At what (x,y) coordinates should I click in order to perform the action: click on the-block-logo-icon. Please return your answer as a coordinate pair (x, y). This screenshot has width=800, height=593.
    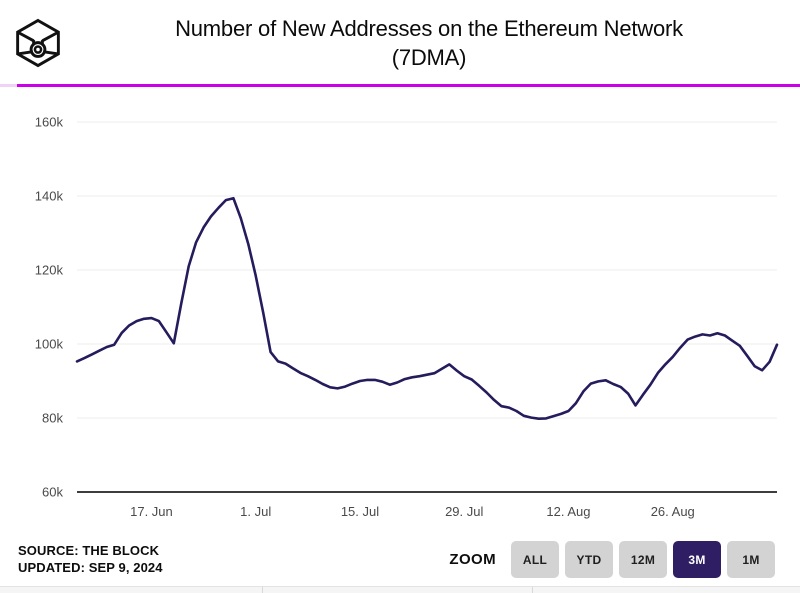
    Looking at the image, I should click on (38, 43).